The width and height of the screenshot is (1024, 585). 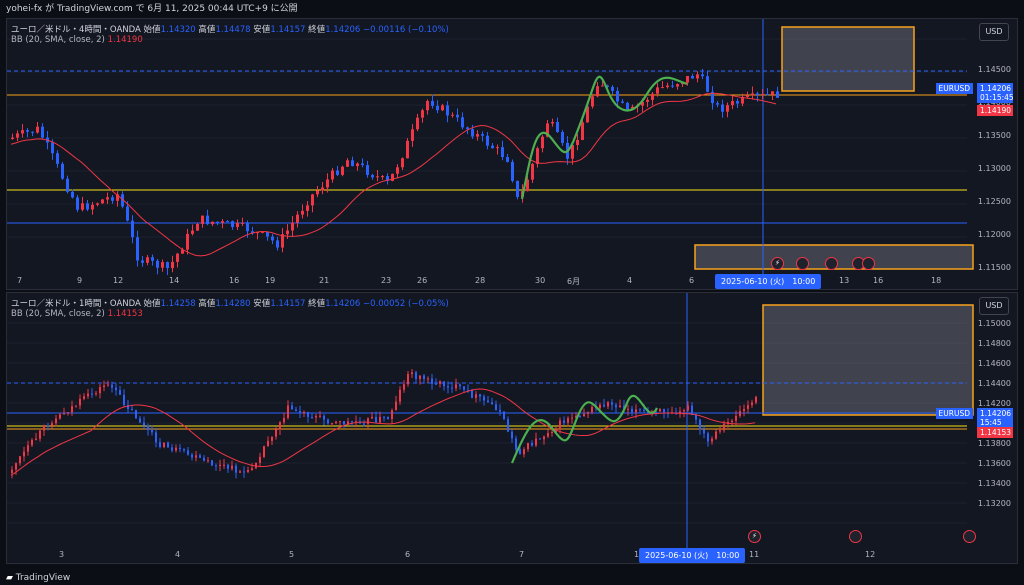 What do you see at coordinates (994, 383) in the screenshot?
I see `price-tick: 1.14400` at bounding box center [994, 383].